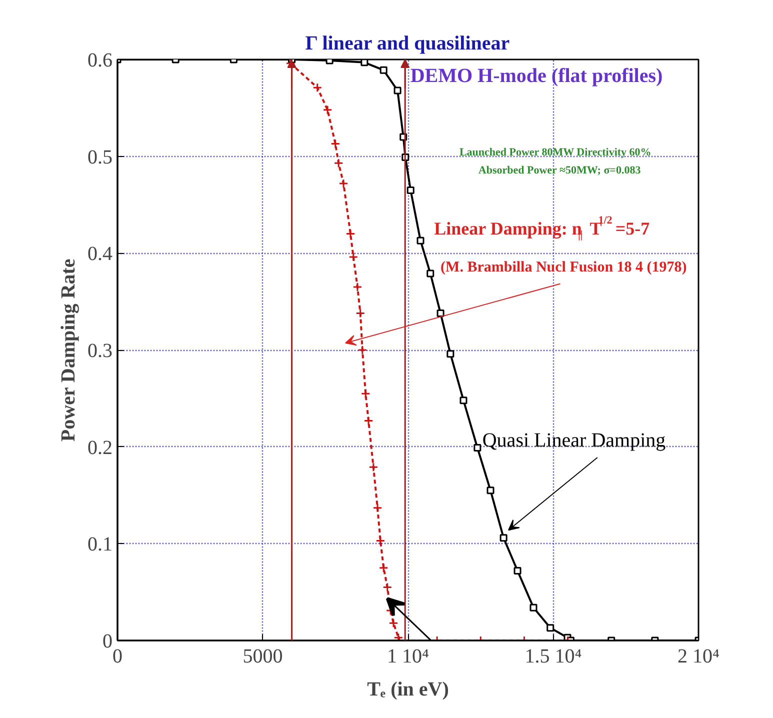 Image resolution: width=773 pixels, height=718 pixels. What do you see at coordinates (699, 657) in the screenshot?
I see `x-tick-label: 2 10⁴` at bounding box center [699, 657].